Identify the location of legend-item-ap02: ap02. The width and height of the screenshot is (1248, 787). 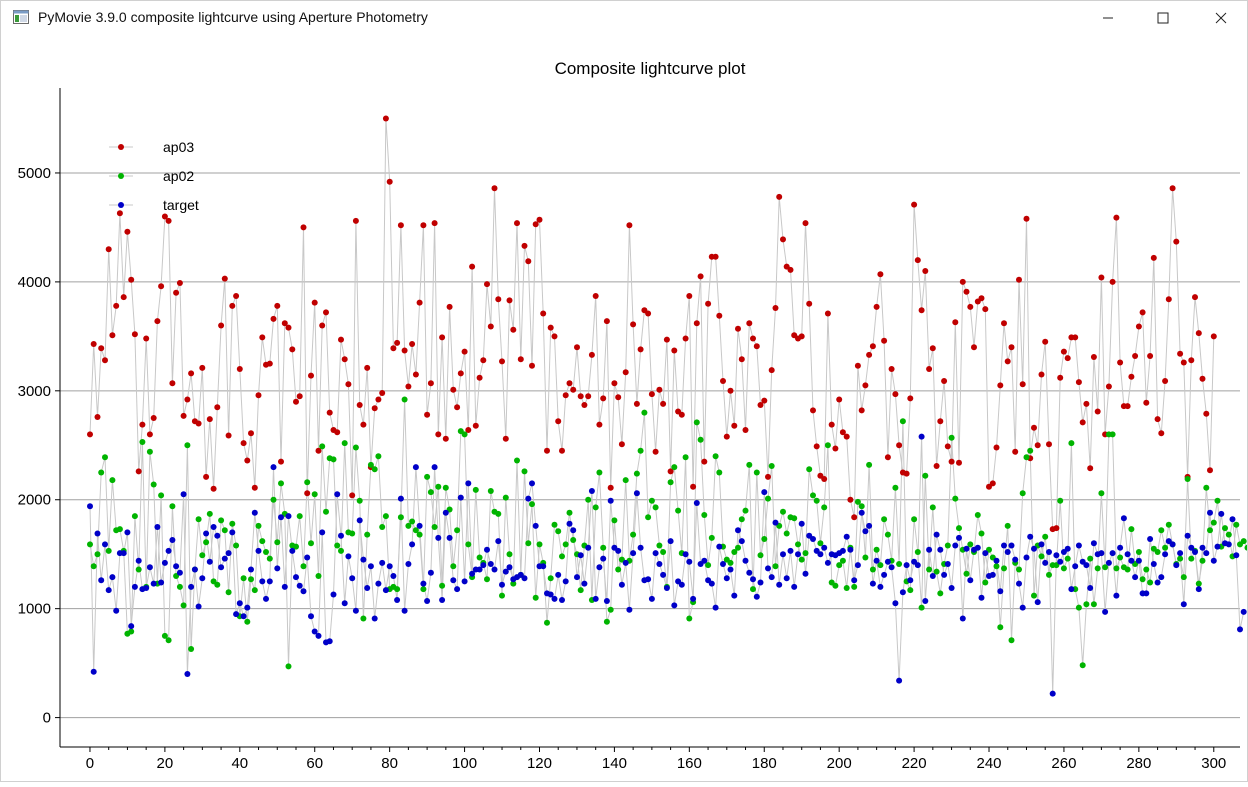
(151, 176).